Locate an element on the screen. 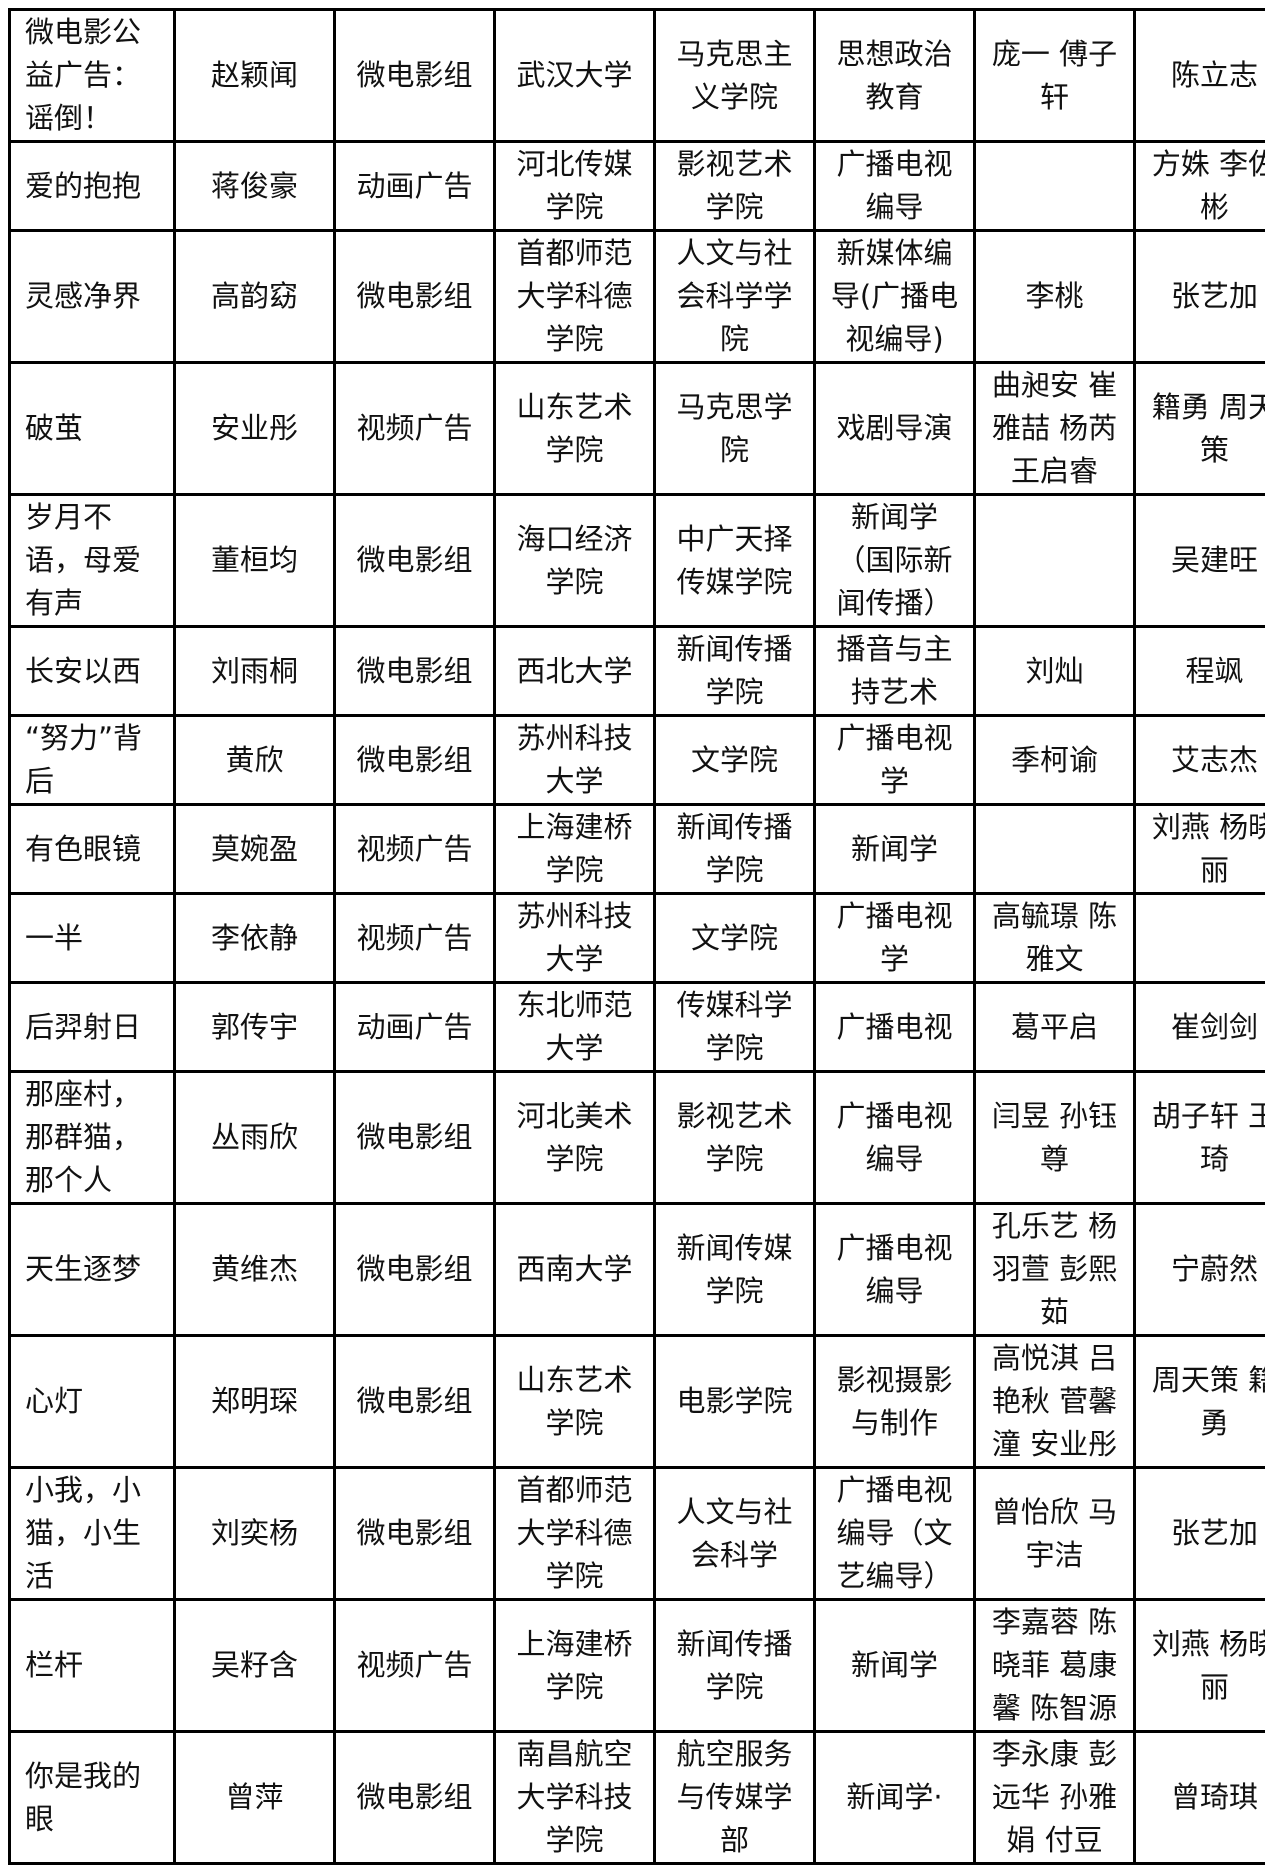 Image resolution: width=1265 pixels, height=1865 pixels. cell-author: 赵颖闻 is located at coordinates (255, 76).